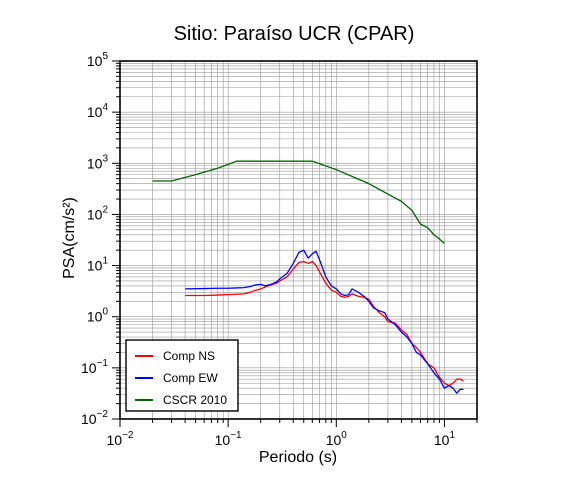 Image resolution: width=586 pixels, height=480 pixels. Describe the element at coordinates (298, 457) in the screenshot. I see `x-axis-label: Periodo (s)` at that location.